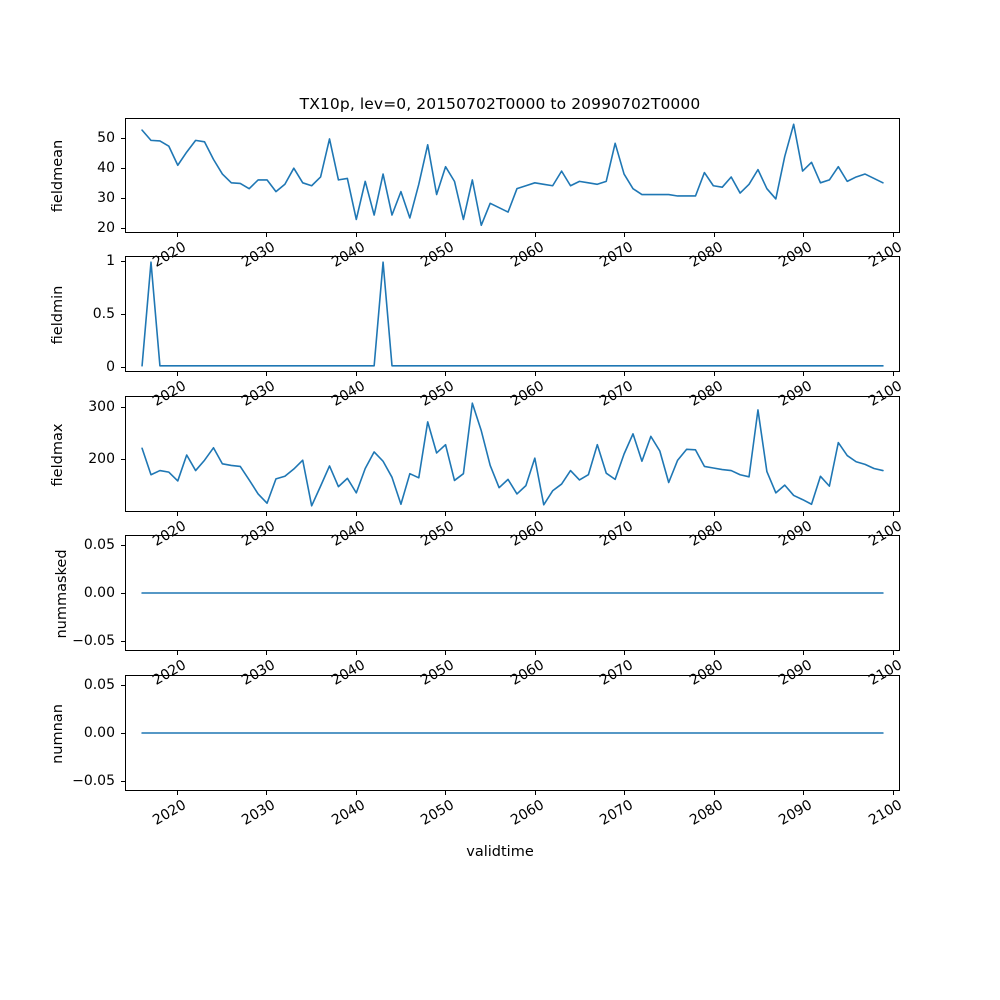  What do you see at coordinates (169, 813) in the screenshot?
I see `xtick-label: 2020` at bounding box center [169, 813].